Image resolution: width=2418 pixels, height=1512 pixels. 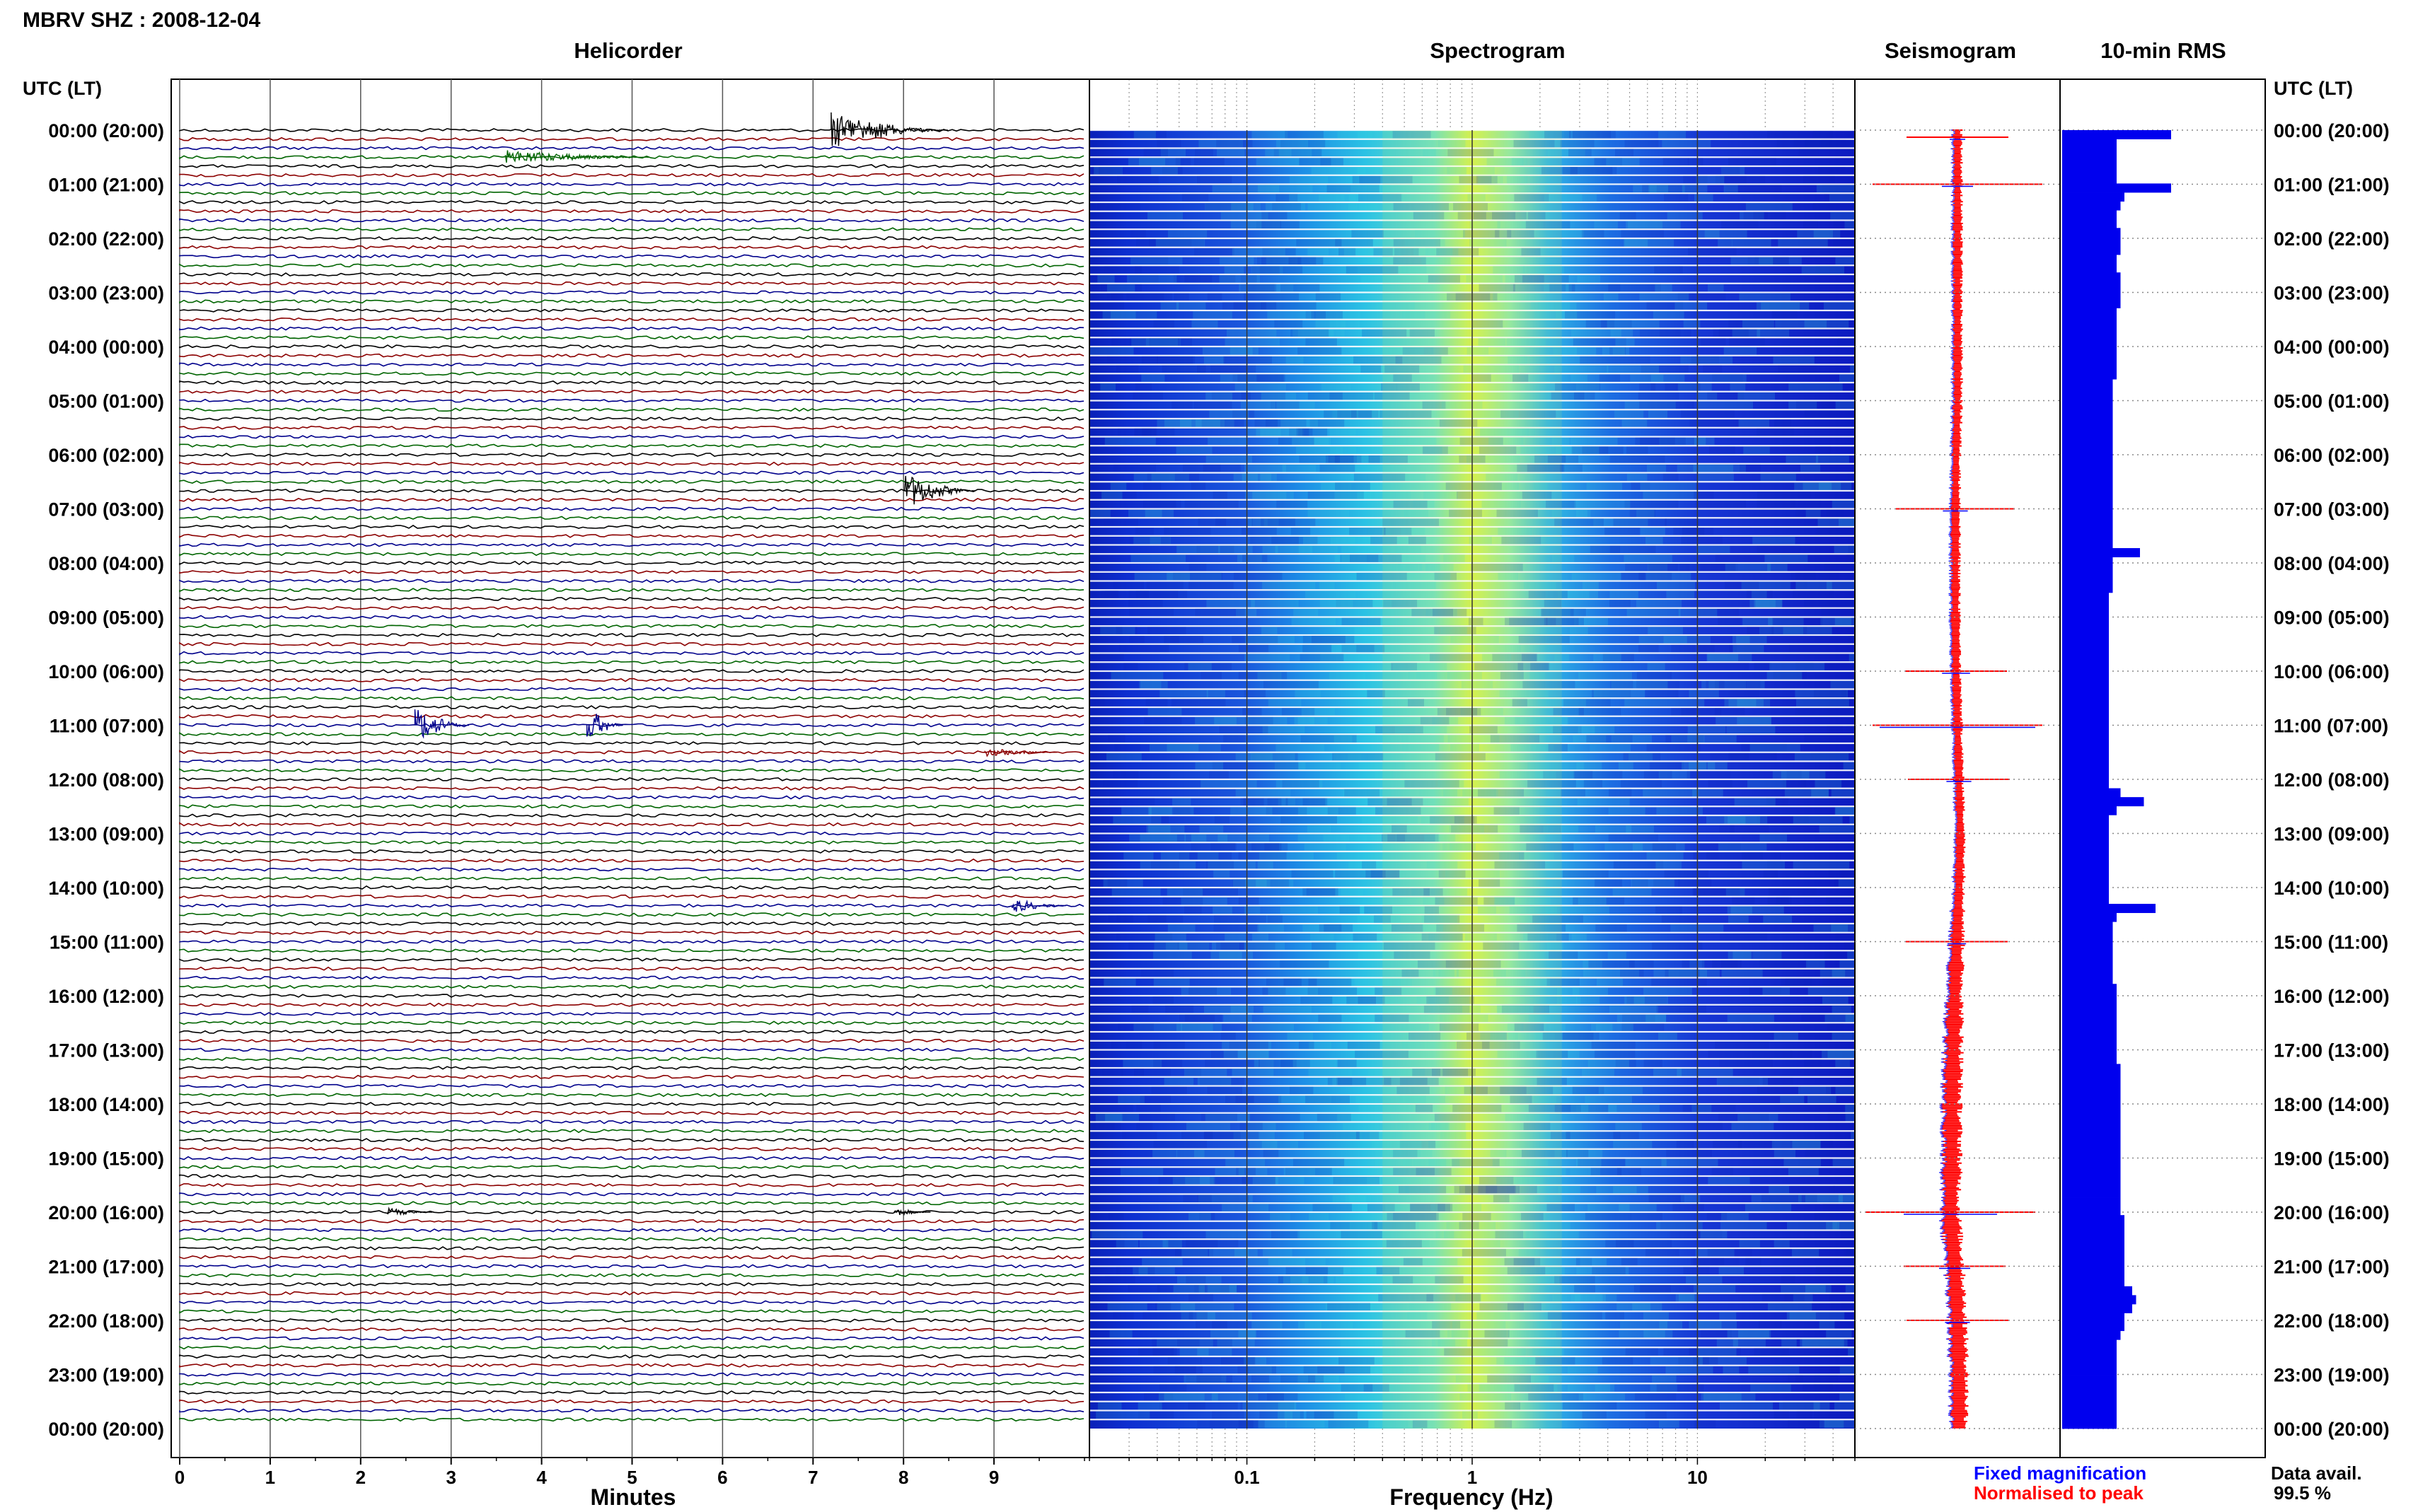 I want to click on time-label-left: 11:00 (07:00), so click(x=107, y=726).